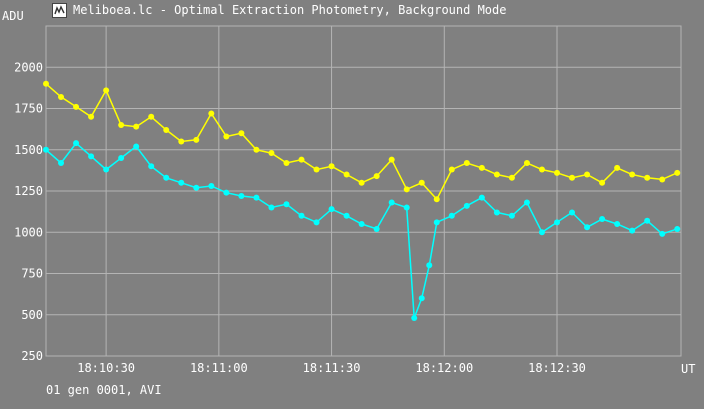 The width and height of the screenshot is (704, 409). Describe the element at coordinates (219, 368) in the screenshot. I see `x-tick-label: 18:11:00` at that location.